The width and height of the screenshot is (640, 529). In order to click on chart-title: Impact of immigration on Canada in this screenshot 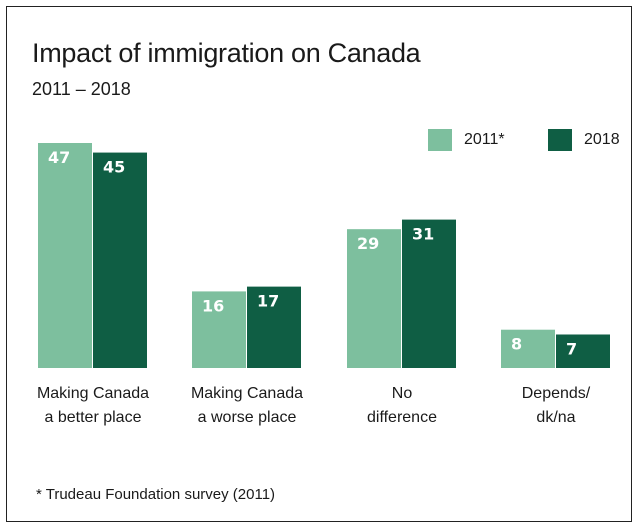, I will do `click(226, 53)`.